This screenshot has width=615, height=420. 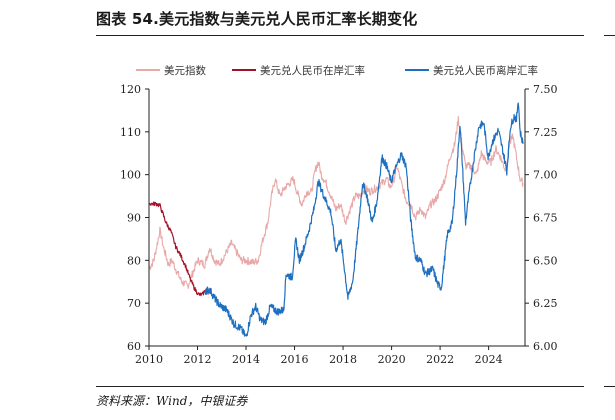 What do you see at coordinates (340, 386) in the screenshot?
I see `source-rule` at bounding box center [340, 386].